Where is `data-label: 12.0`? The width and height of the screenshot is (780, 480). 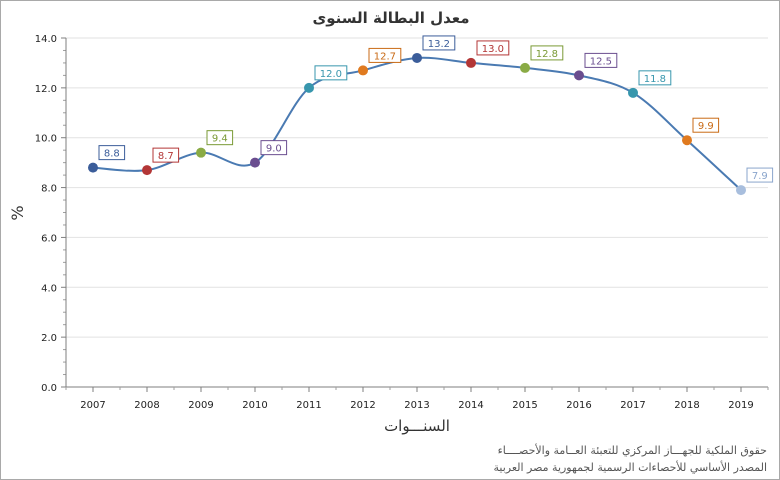
data-label: 12.0 is located at coordinates (331, 74).